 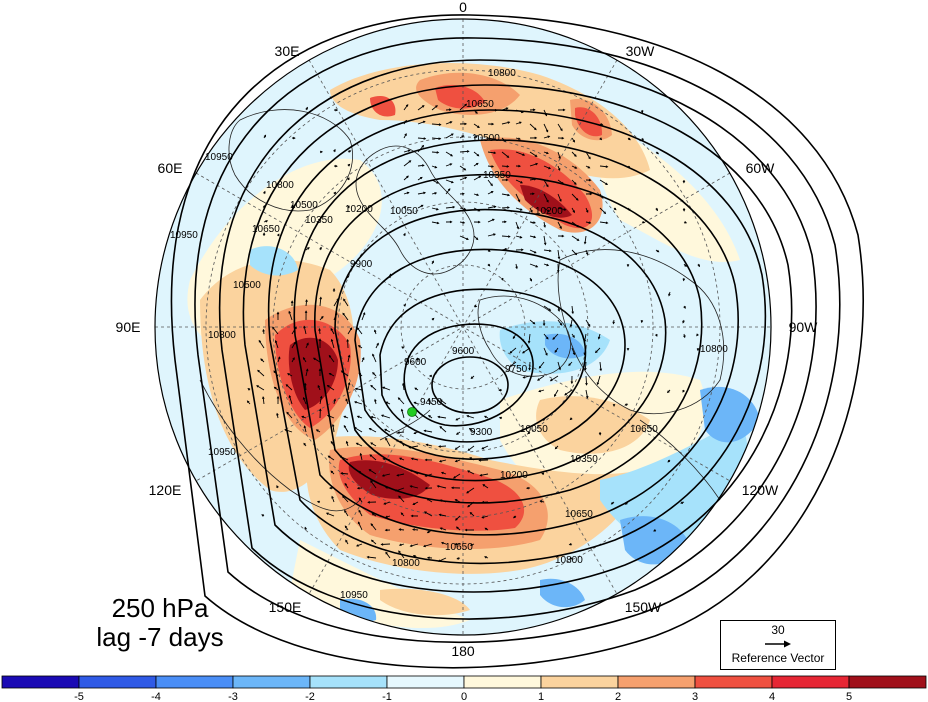 I want to click on contour-label: 10650, so click(x=480, y=104).